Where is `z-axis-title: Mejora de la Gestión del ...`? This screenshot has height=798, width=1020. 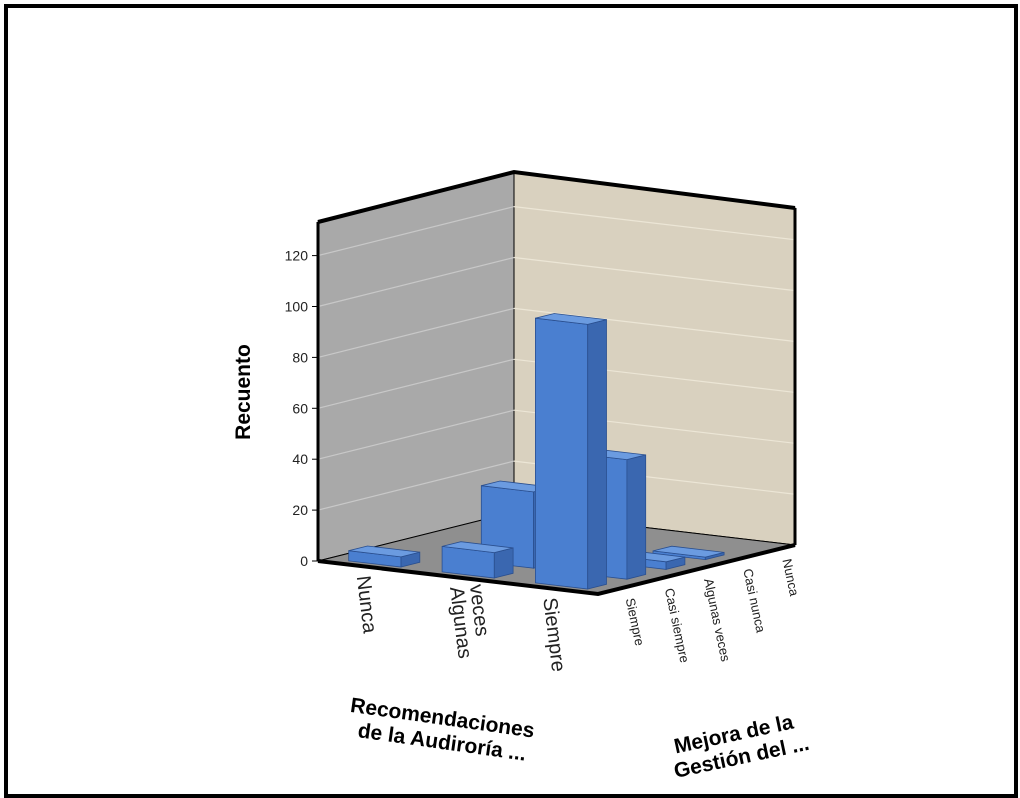 z-axis-title: Mejora de la Gestión del ... is located at coordinates (739, 745).